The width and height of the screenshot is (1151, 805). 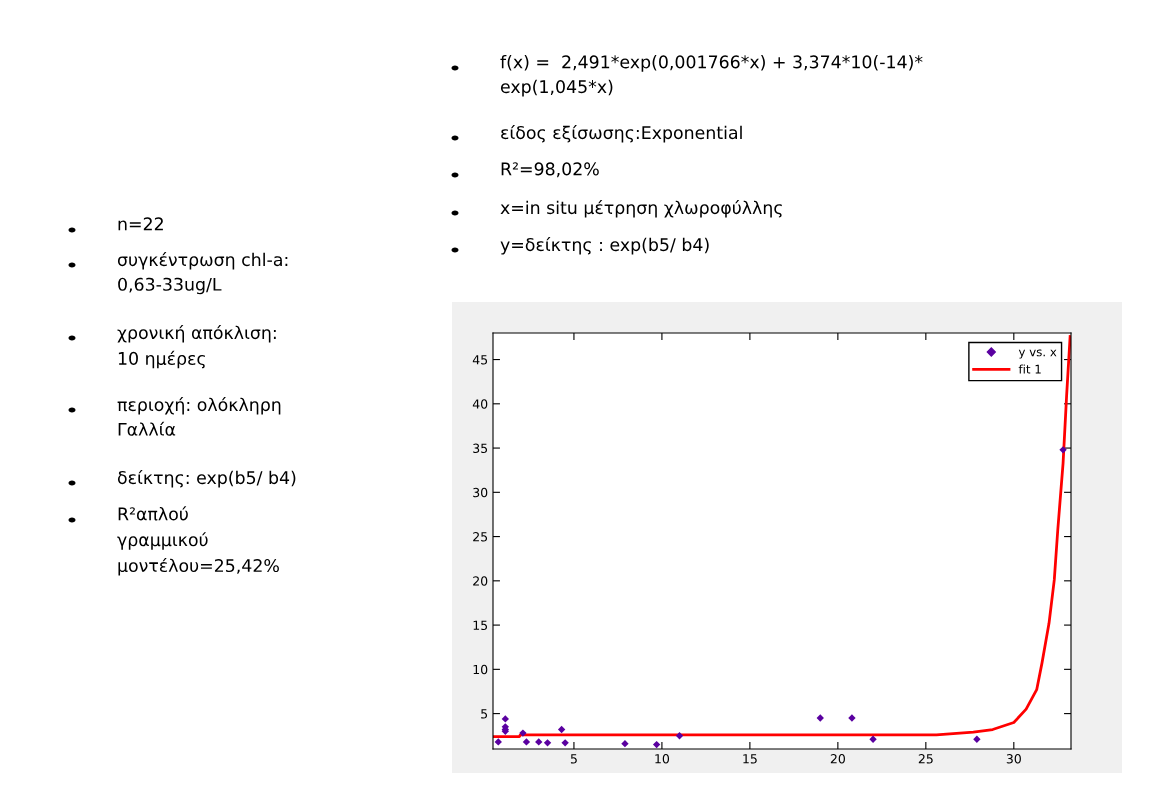 I want to click on y-tick-label: 20, so click(x=480, y=581).